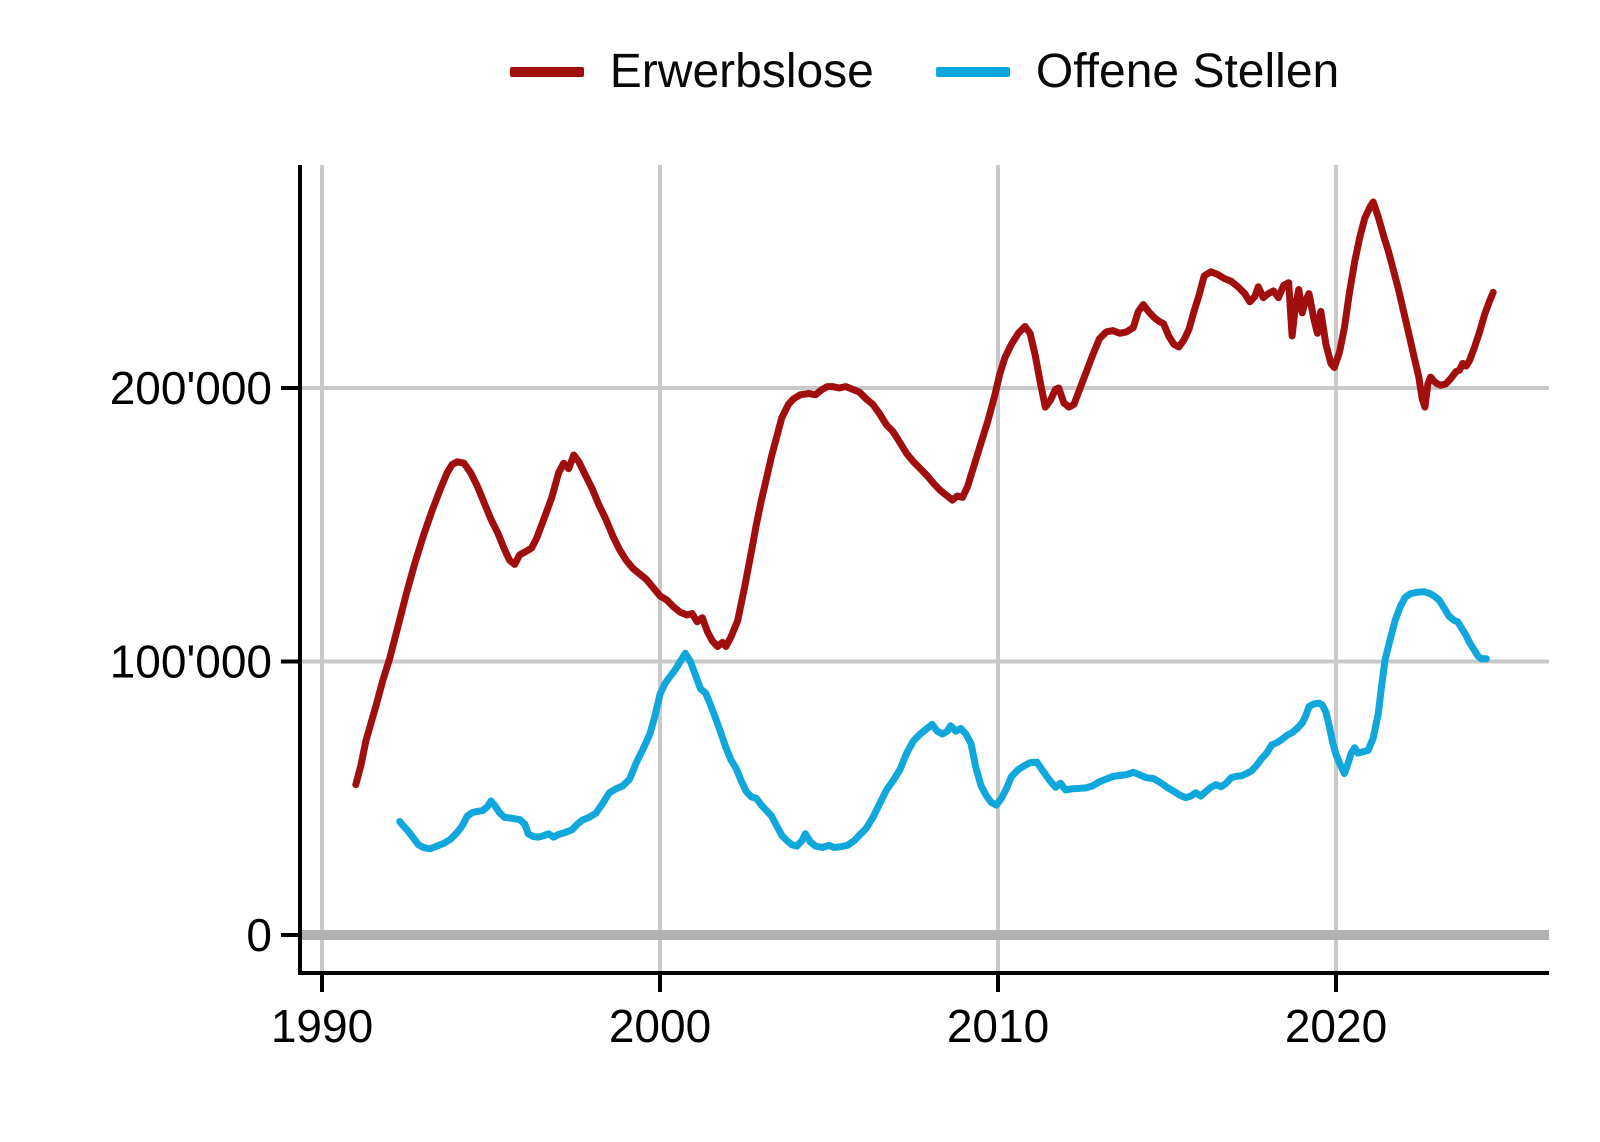 The height and width of the screenshot is (1142, 1600). Describe the element at coordinates (191, 662) in the screenshot. I see `y-tick-label-100'000: 100'000` at that location.